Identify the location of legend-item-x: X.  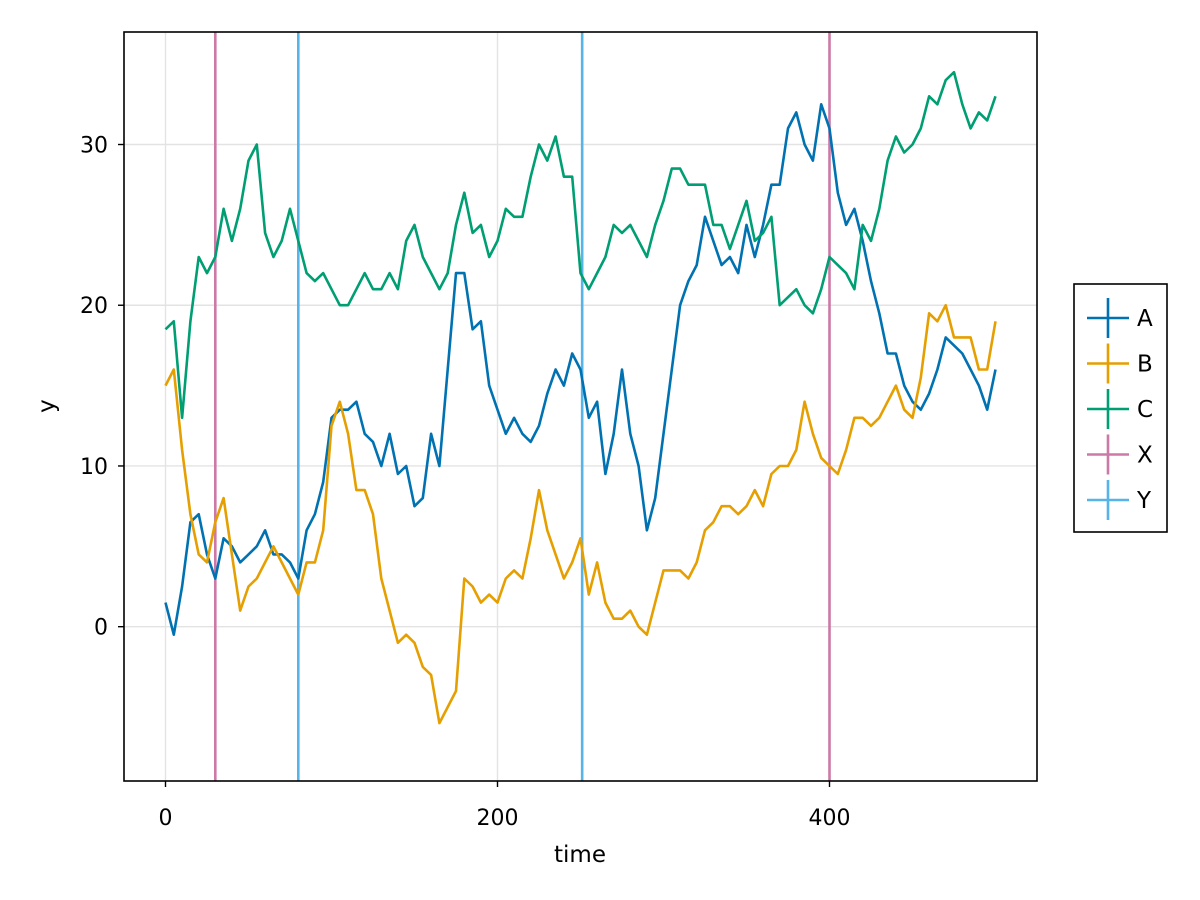
(1120, 454).